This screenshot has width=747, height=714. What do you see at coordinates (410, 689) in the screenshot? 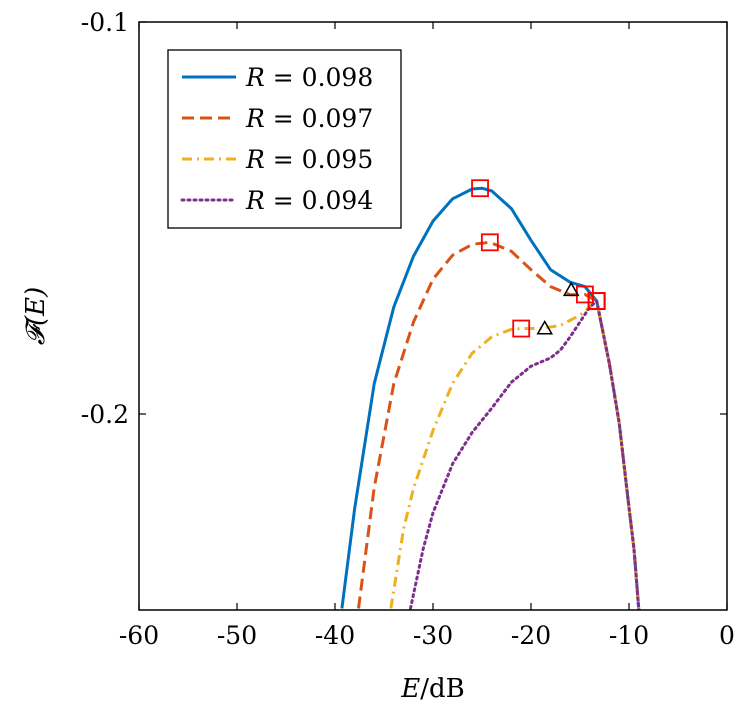
I see `x-axis-label-var: E` at bounding box center [410, 689].